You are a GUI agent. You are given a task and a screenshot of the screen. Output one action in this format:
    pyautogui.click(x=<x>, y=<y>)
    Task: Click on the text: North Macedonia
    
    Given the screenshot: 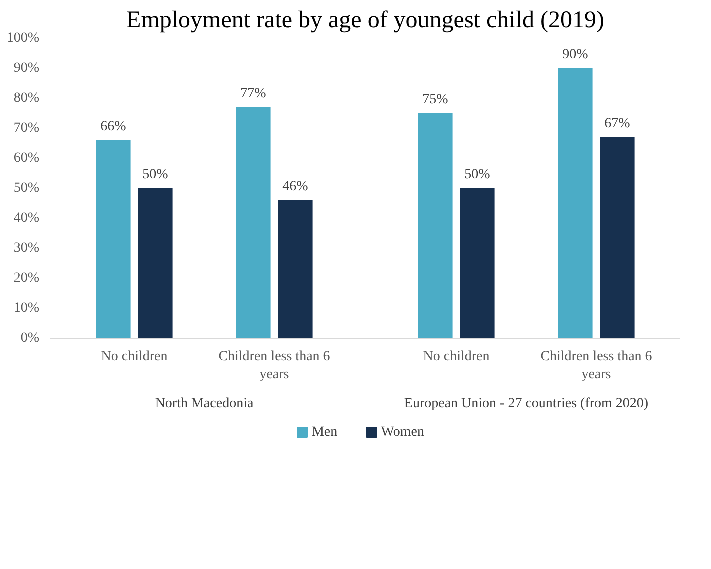 What is the action you would take?
    pyautogui.click(x=204, y=404)
    